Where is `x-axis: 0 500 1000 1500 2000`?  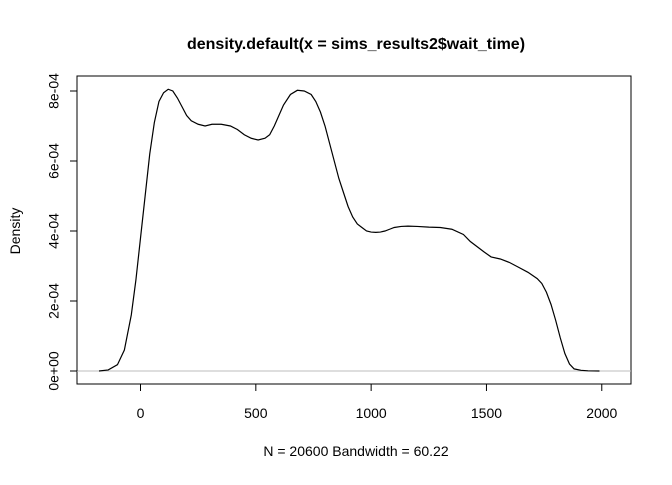 x-axis: 0 500 1000 1500 2000 is located at coordinates (377, 402).